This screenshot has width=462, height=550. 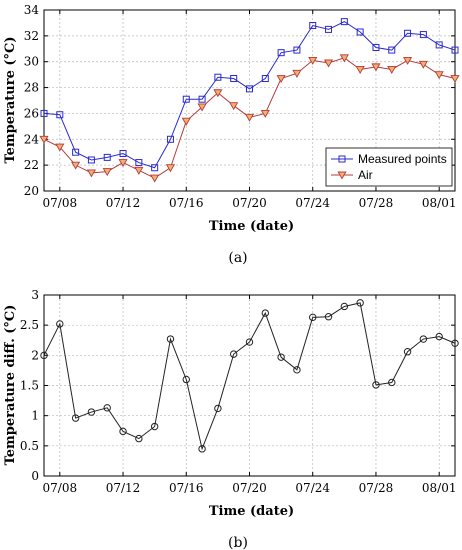 What do you see at coordinates (10, 99) in the screenshot?
I see `chart-a-y-axis-label: Temperature (°C)` at bounding box center [10, 99].